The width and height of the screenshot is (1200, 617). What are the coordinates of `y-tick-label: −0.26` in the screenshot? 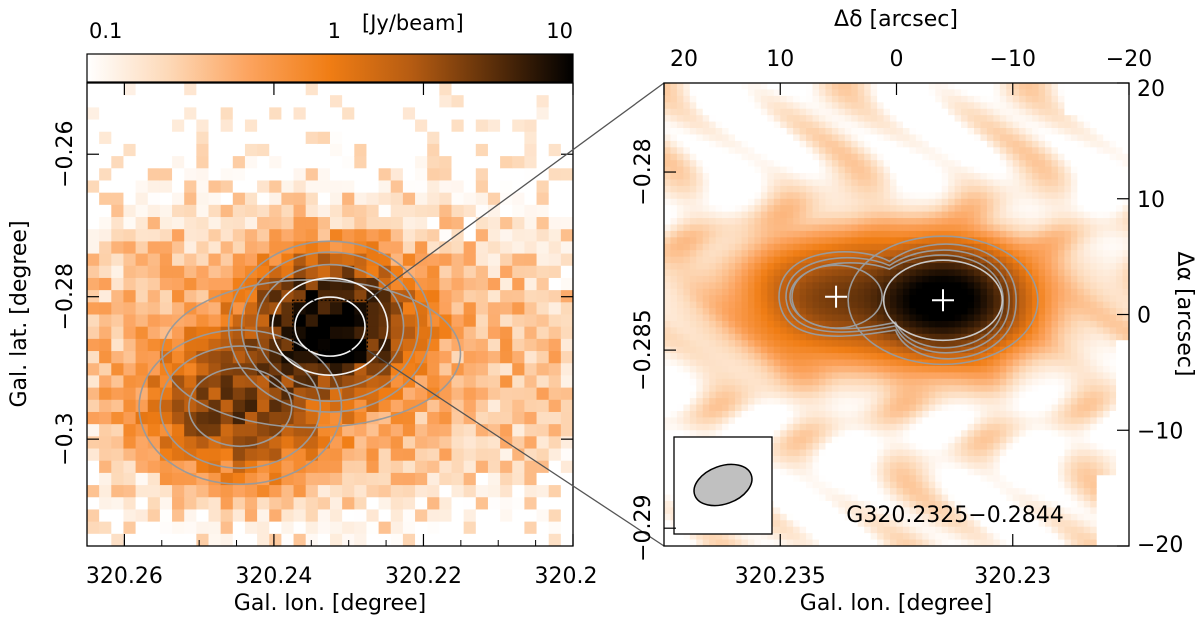 It's located at (65, 154).